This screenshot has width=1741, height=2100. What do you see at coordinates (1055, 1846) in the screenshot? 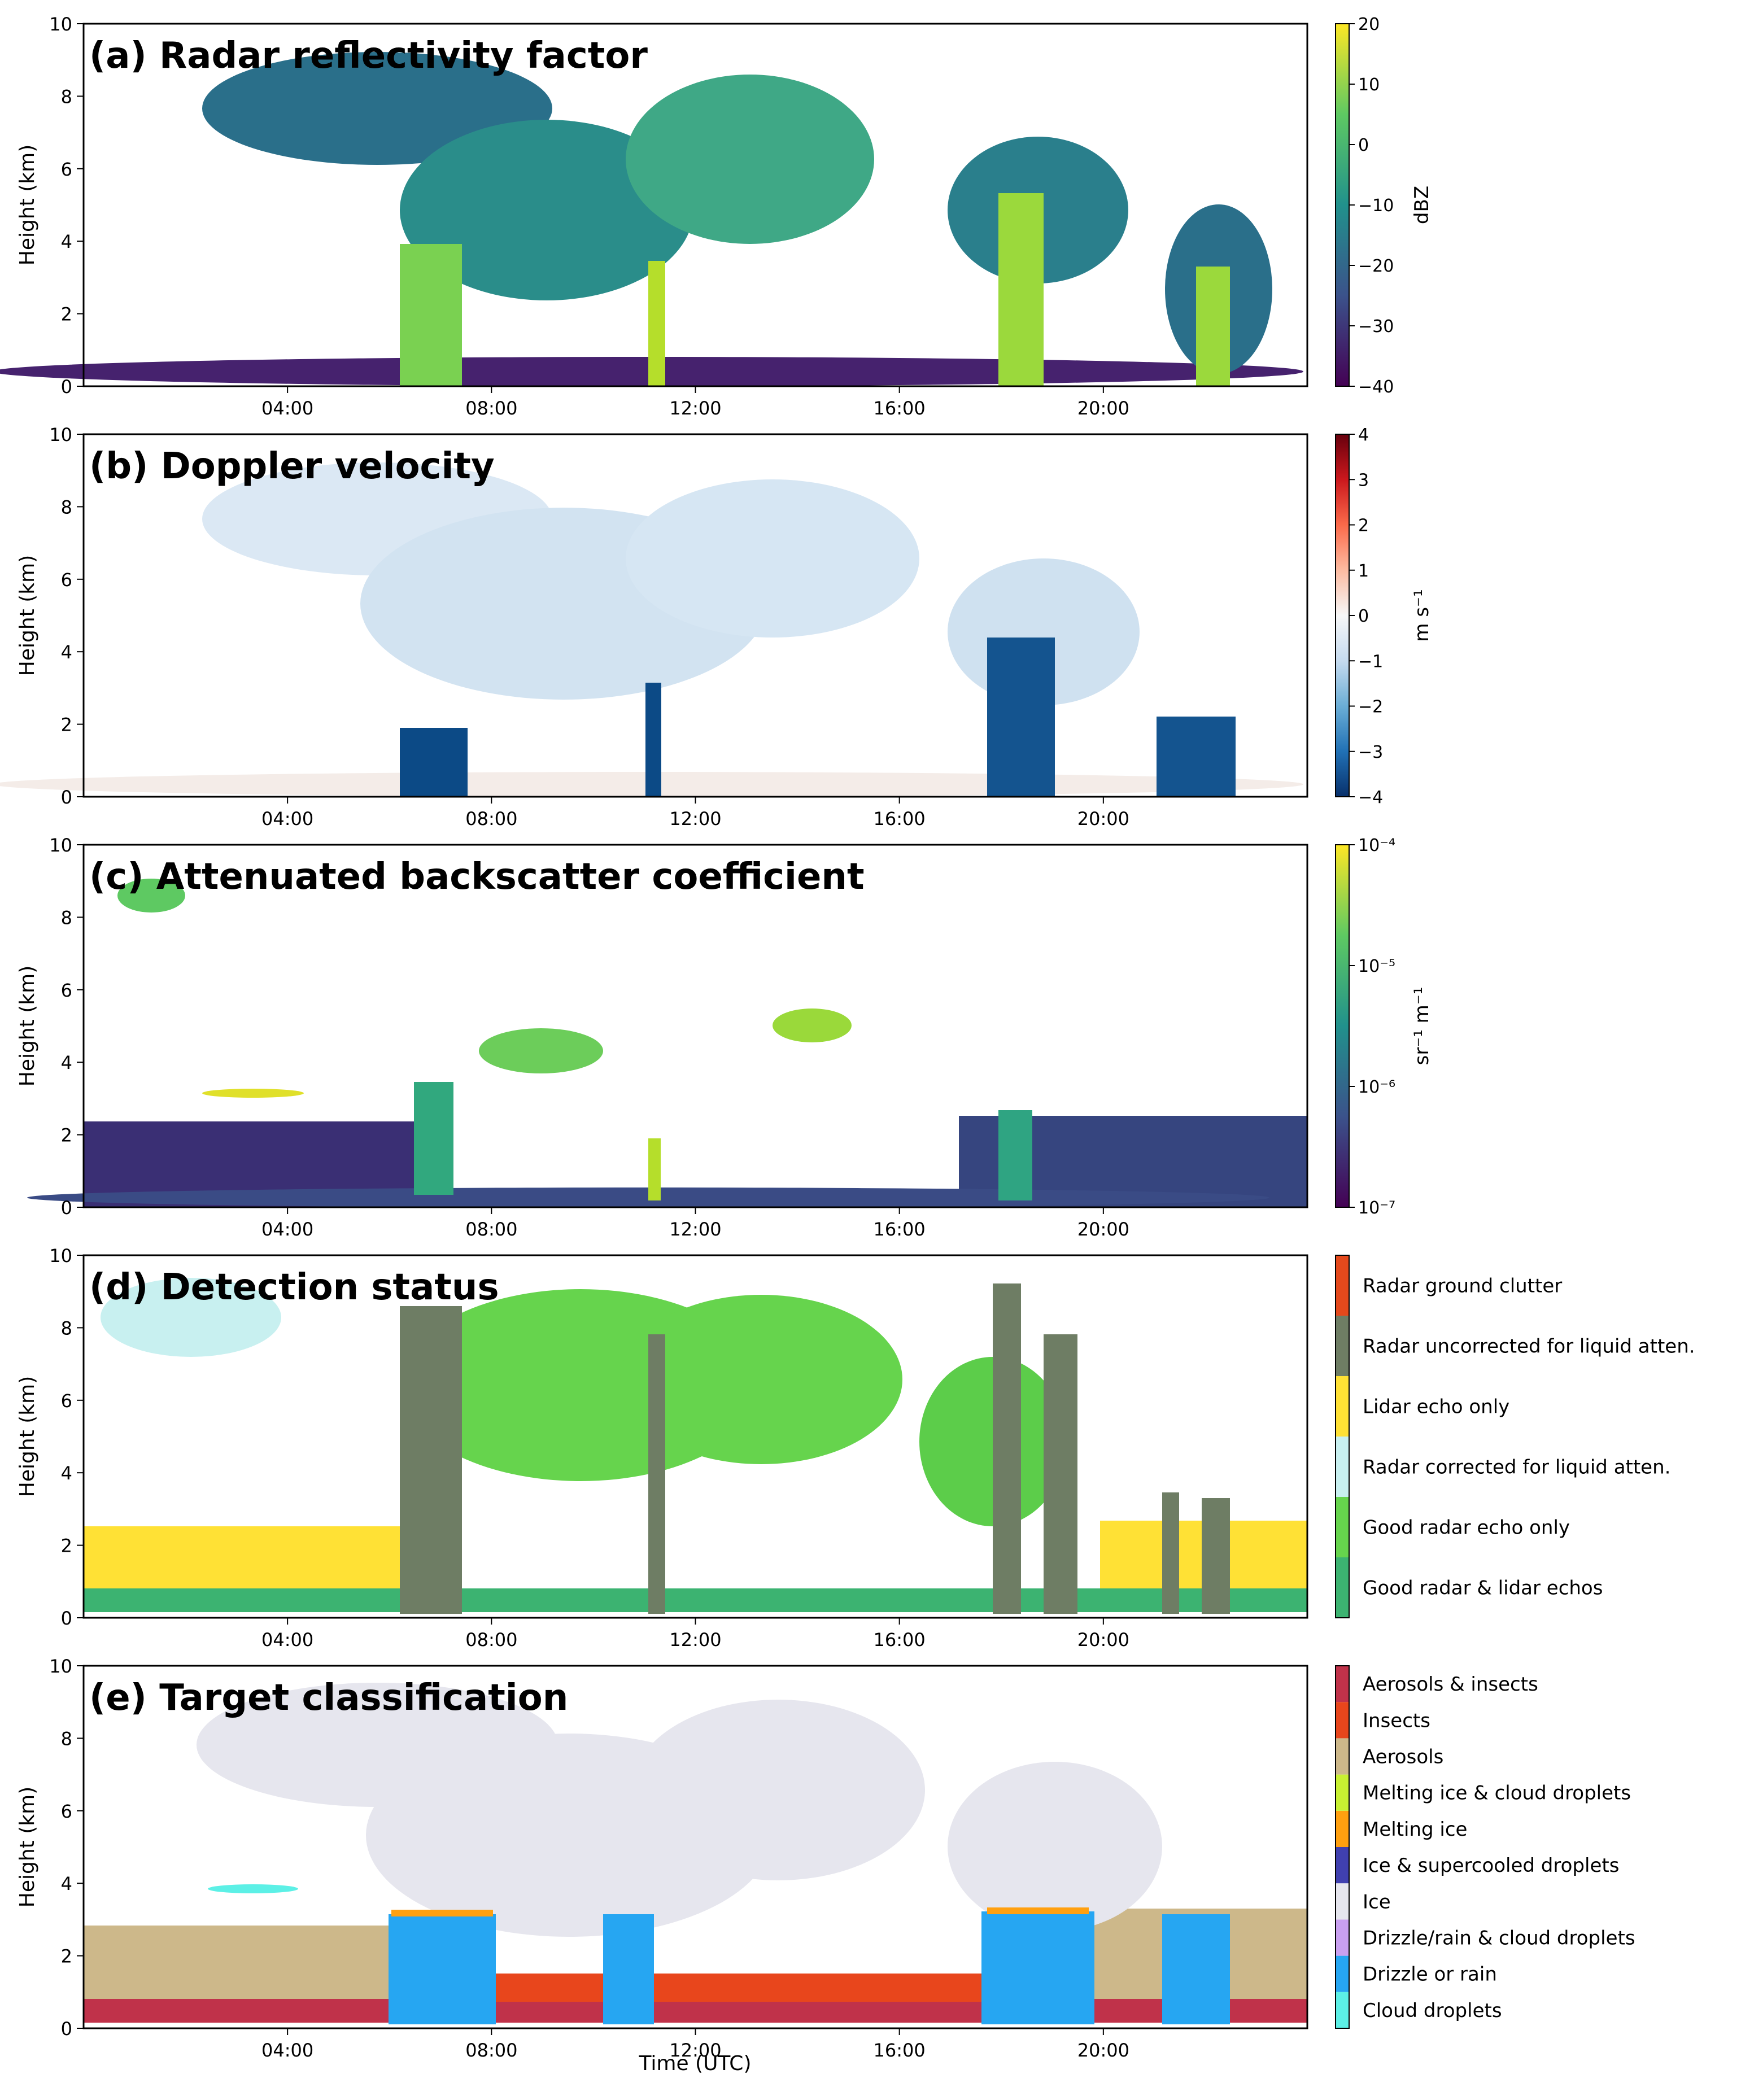
I see `panel-e-ice-right` at bounding box center [1055, 1846].